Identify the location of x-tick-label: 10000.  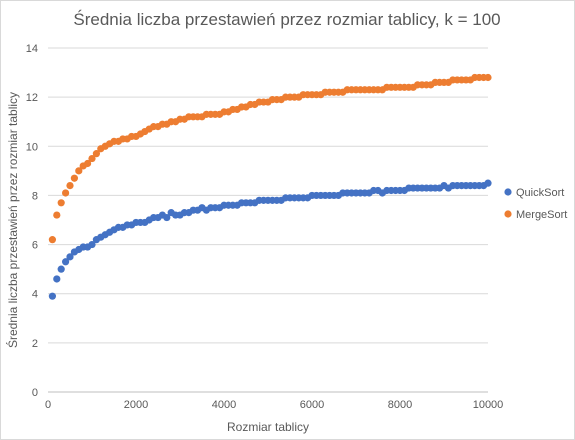
(488, 405).